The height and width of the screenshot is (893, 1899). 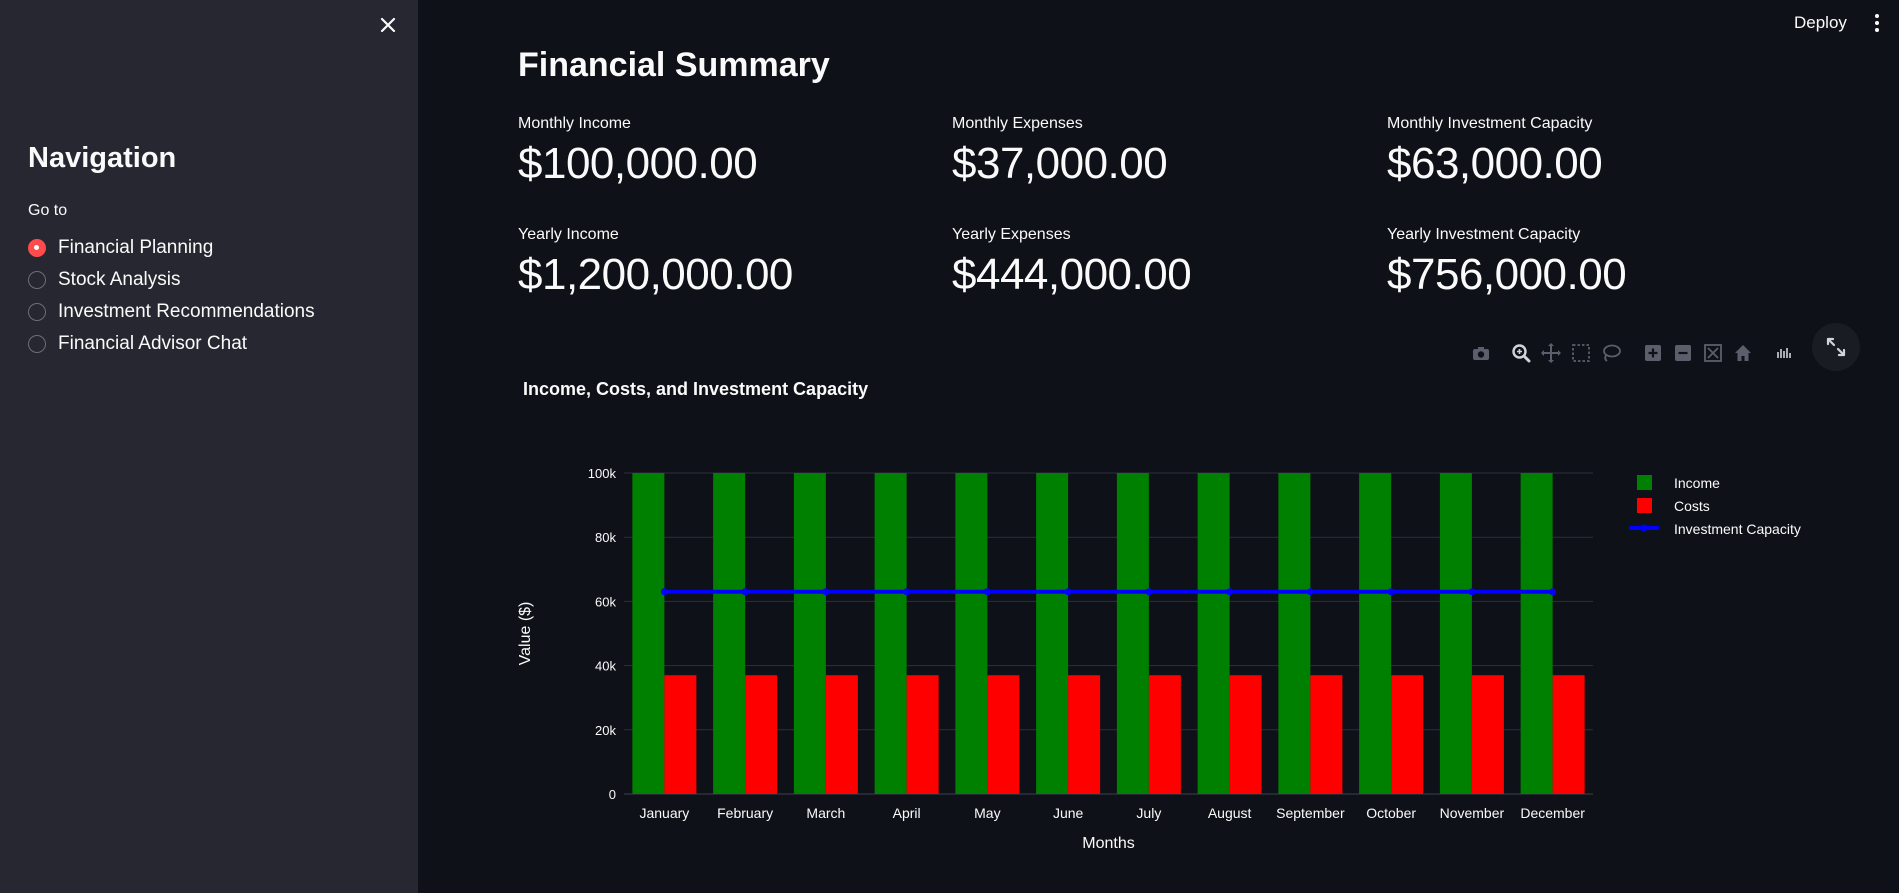 What do you see at coordinates (1230, 813) in the screenshot?
I see `x-tick-label: August` at bounding box center [1230, 813].